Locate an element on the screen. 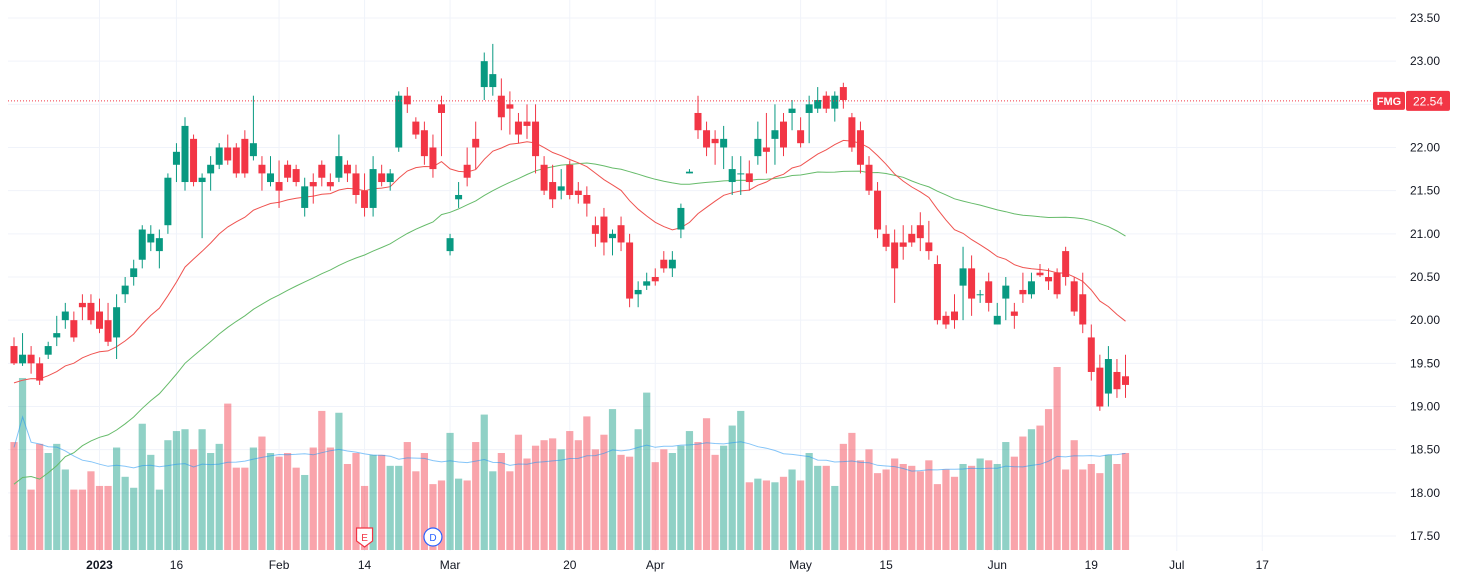  last-price-tag is located at coordinates (1428, 100).